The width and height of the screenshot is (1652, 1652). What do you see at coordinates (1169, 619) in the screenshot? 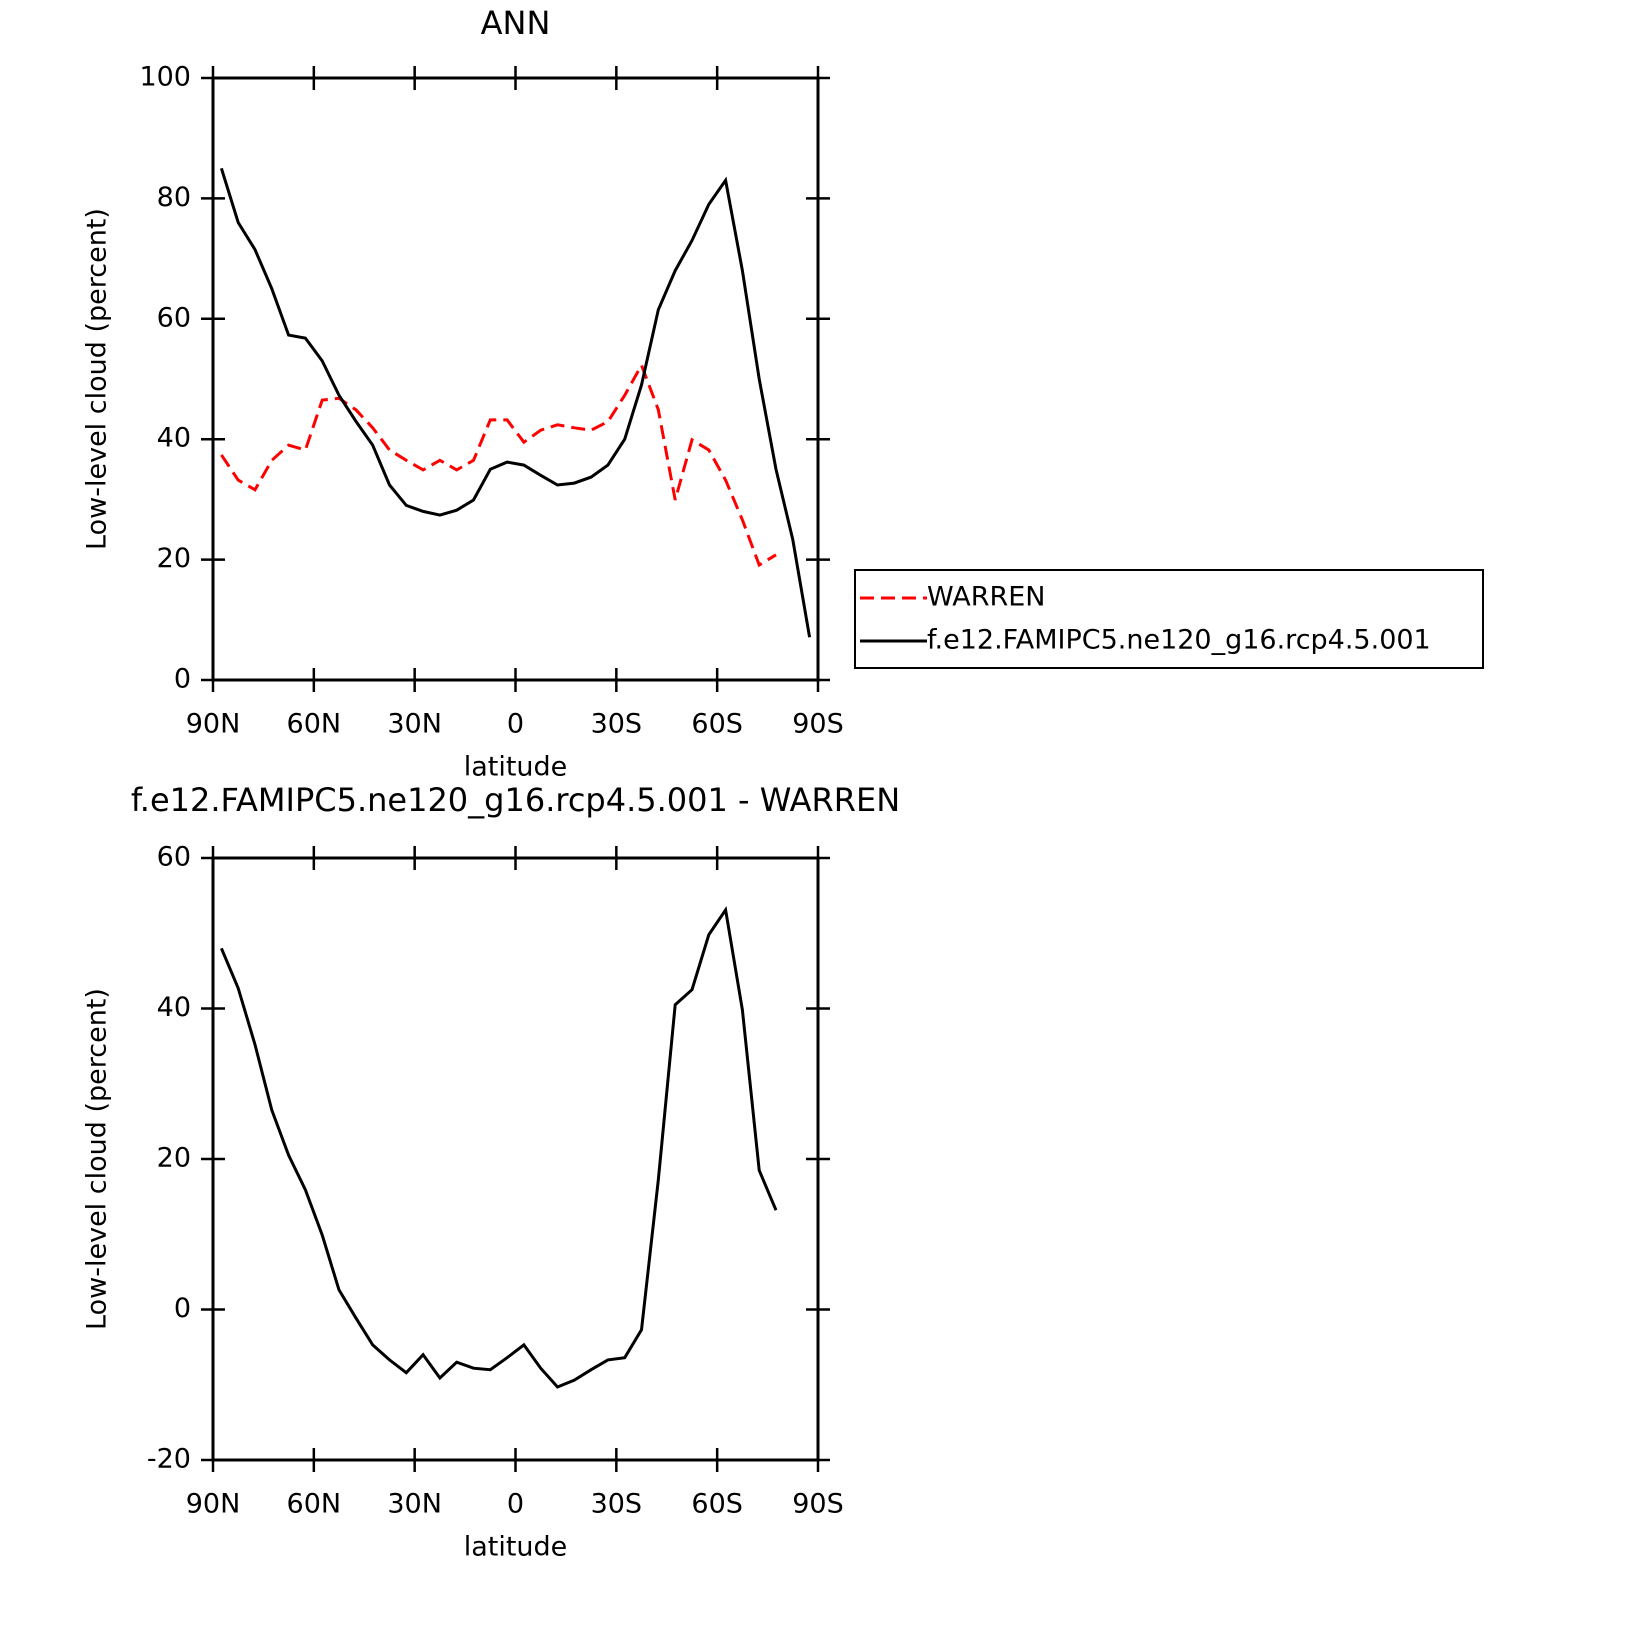
I see `legend-box` at bounding box center [1169, 619].